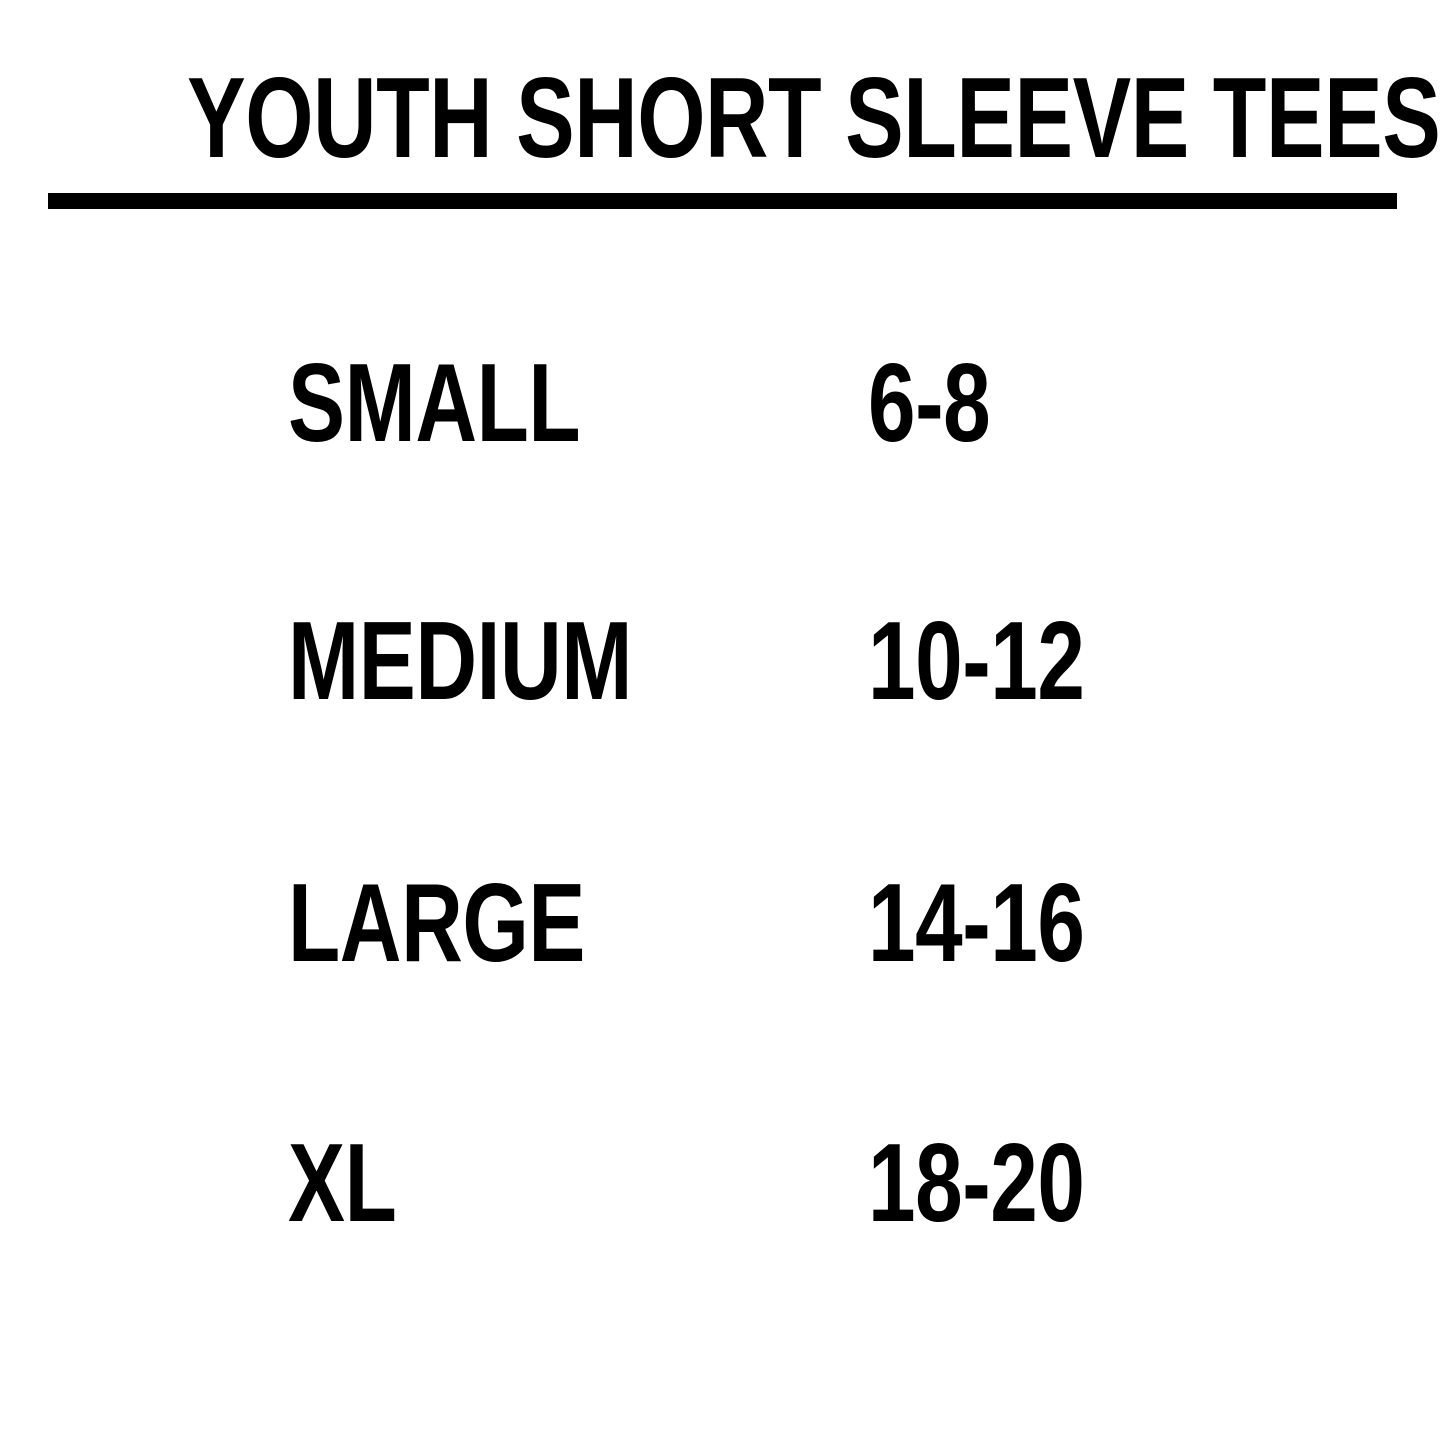 The image size is (1445, 1445). I want to click on size-chart-title: YOUTH SHORT SLEEVE TEES, so click(814, 118).